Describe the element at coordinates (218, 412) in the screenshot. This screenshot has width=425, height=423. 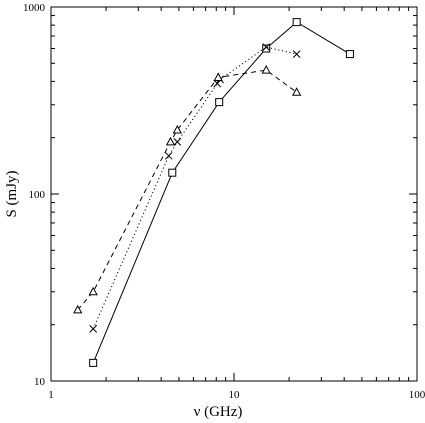
I see `x-axis-label: ν (GHz)` at that location.